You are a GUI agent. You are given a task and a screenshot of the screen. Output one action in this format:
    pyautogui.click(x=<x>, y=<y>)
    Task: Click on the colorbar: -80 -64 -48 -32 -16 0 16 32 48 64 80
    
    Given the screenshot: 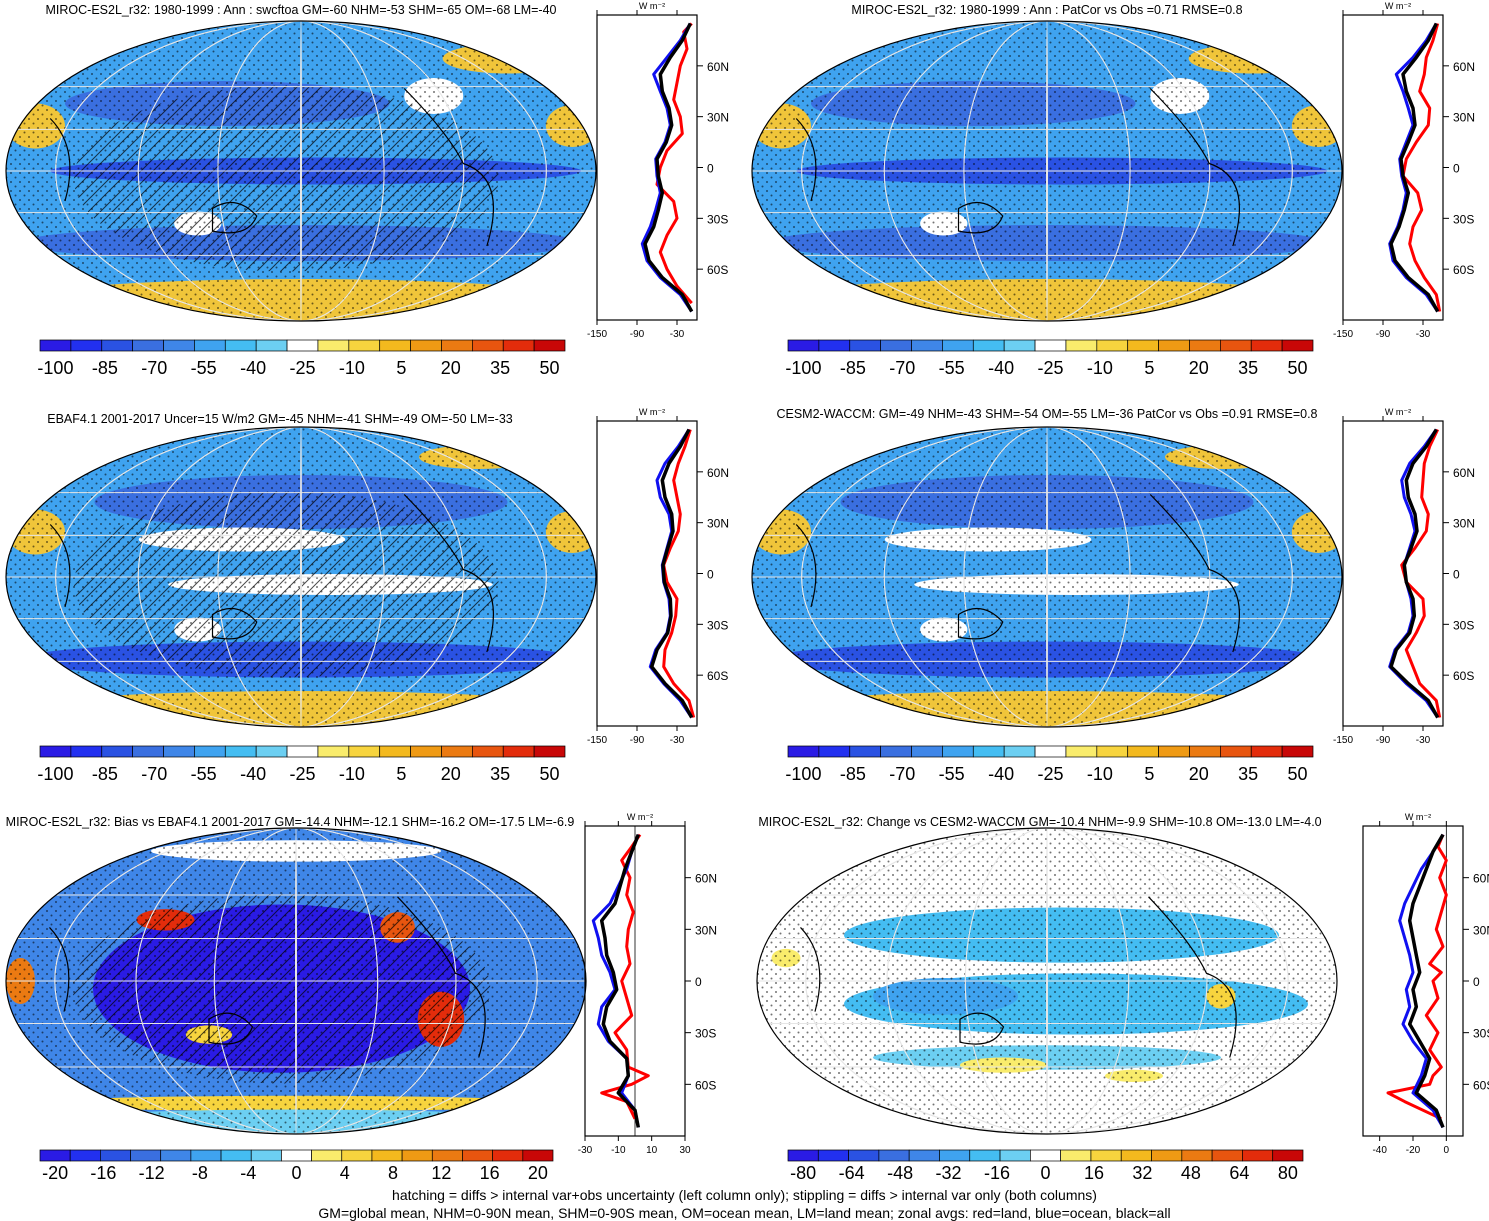 What is the action you would take?
    pyautogui.click(x=1045, y=1166)
    